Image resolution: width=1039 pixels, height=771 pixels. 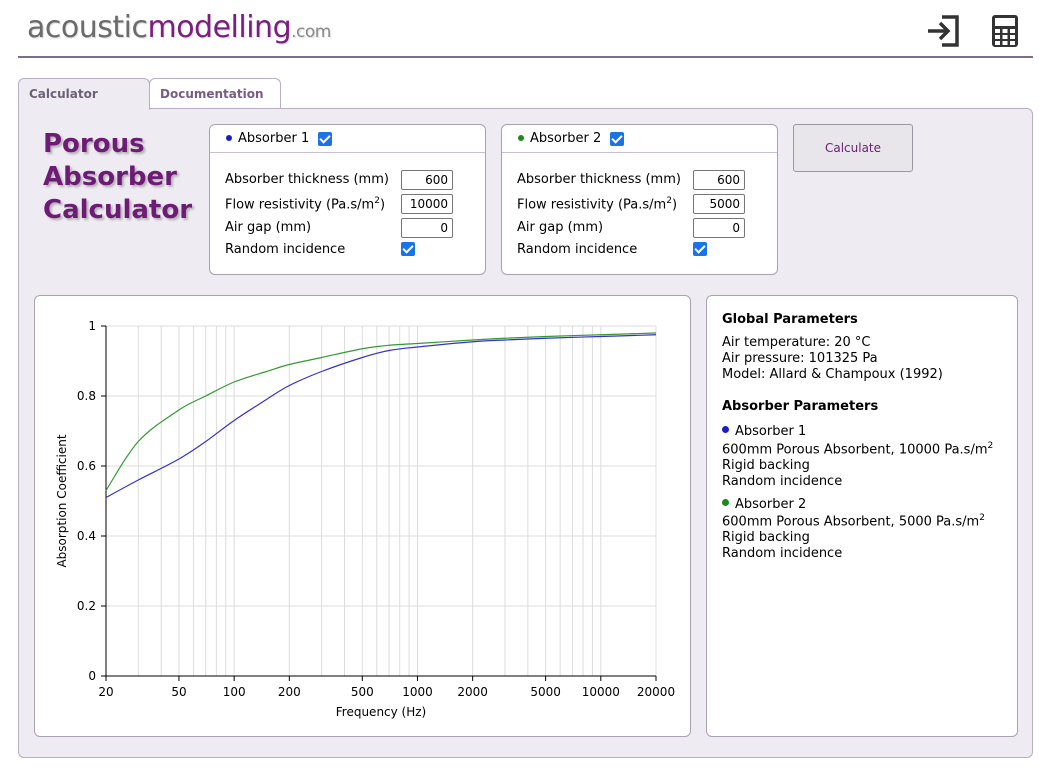 What do you see at coordinates (427, 204) in the screenshot?
I see `absorber-1-flow-input: 10000` at bounding box center [427, 204].